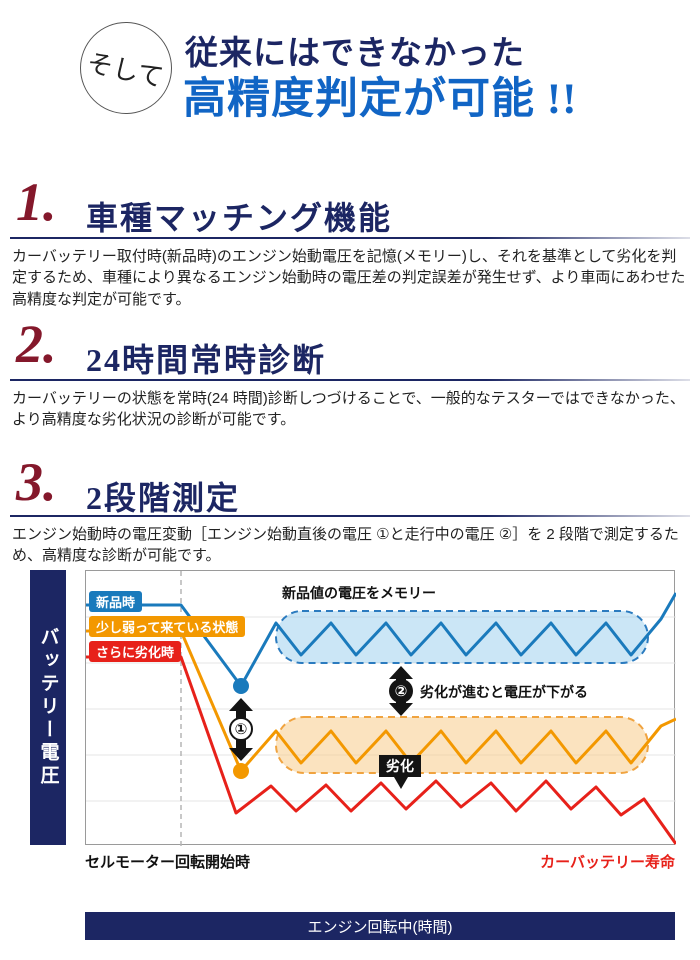 This screenshot has height=960, width=700. Describe the element at coordinates (462, 745) in the screenshot. I see `weakened-highlight-region` at that location.